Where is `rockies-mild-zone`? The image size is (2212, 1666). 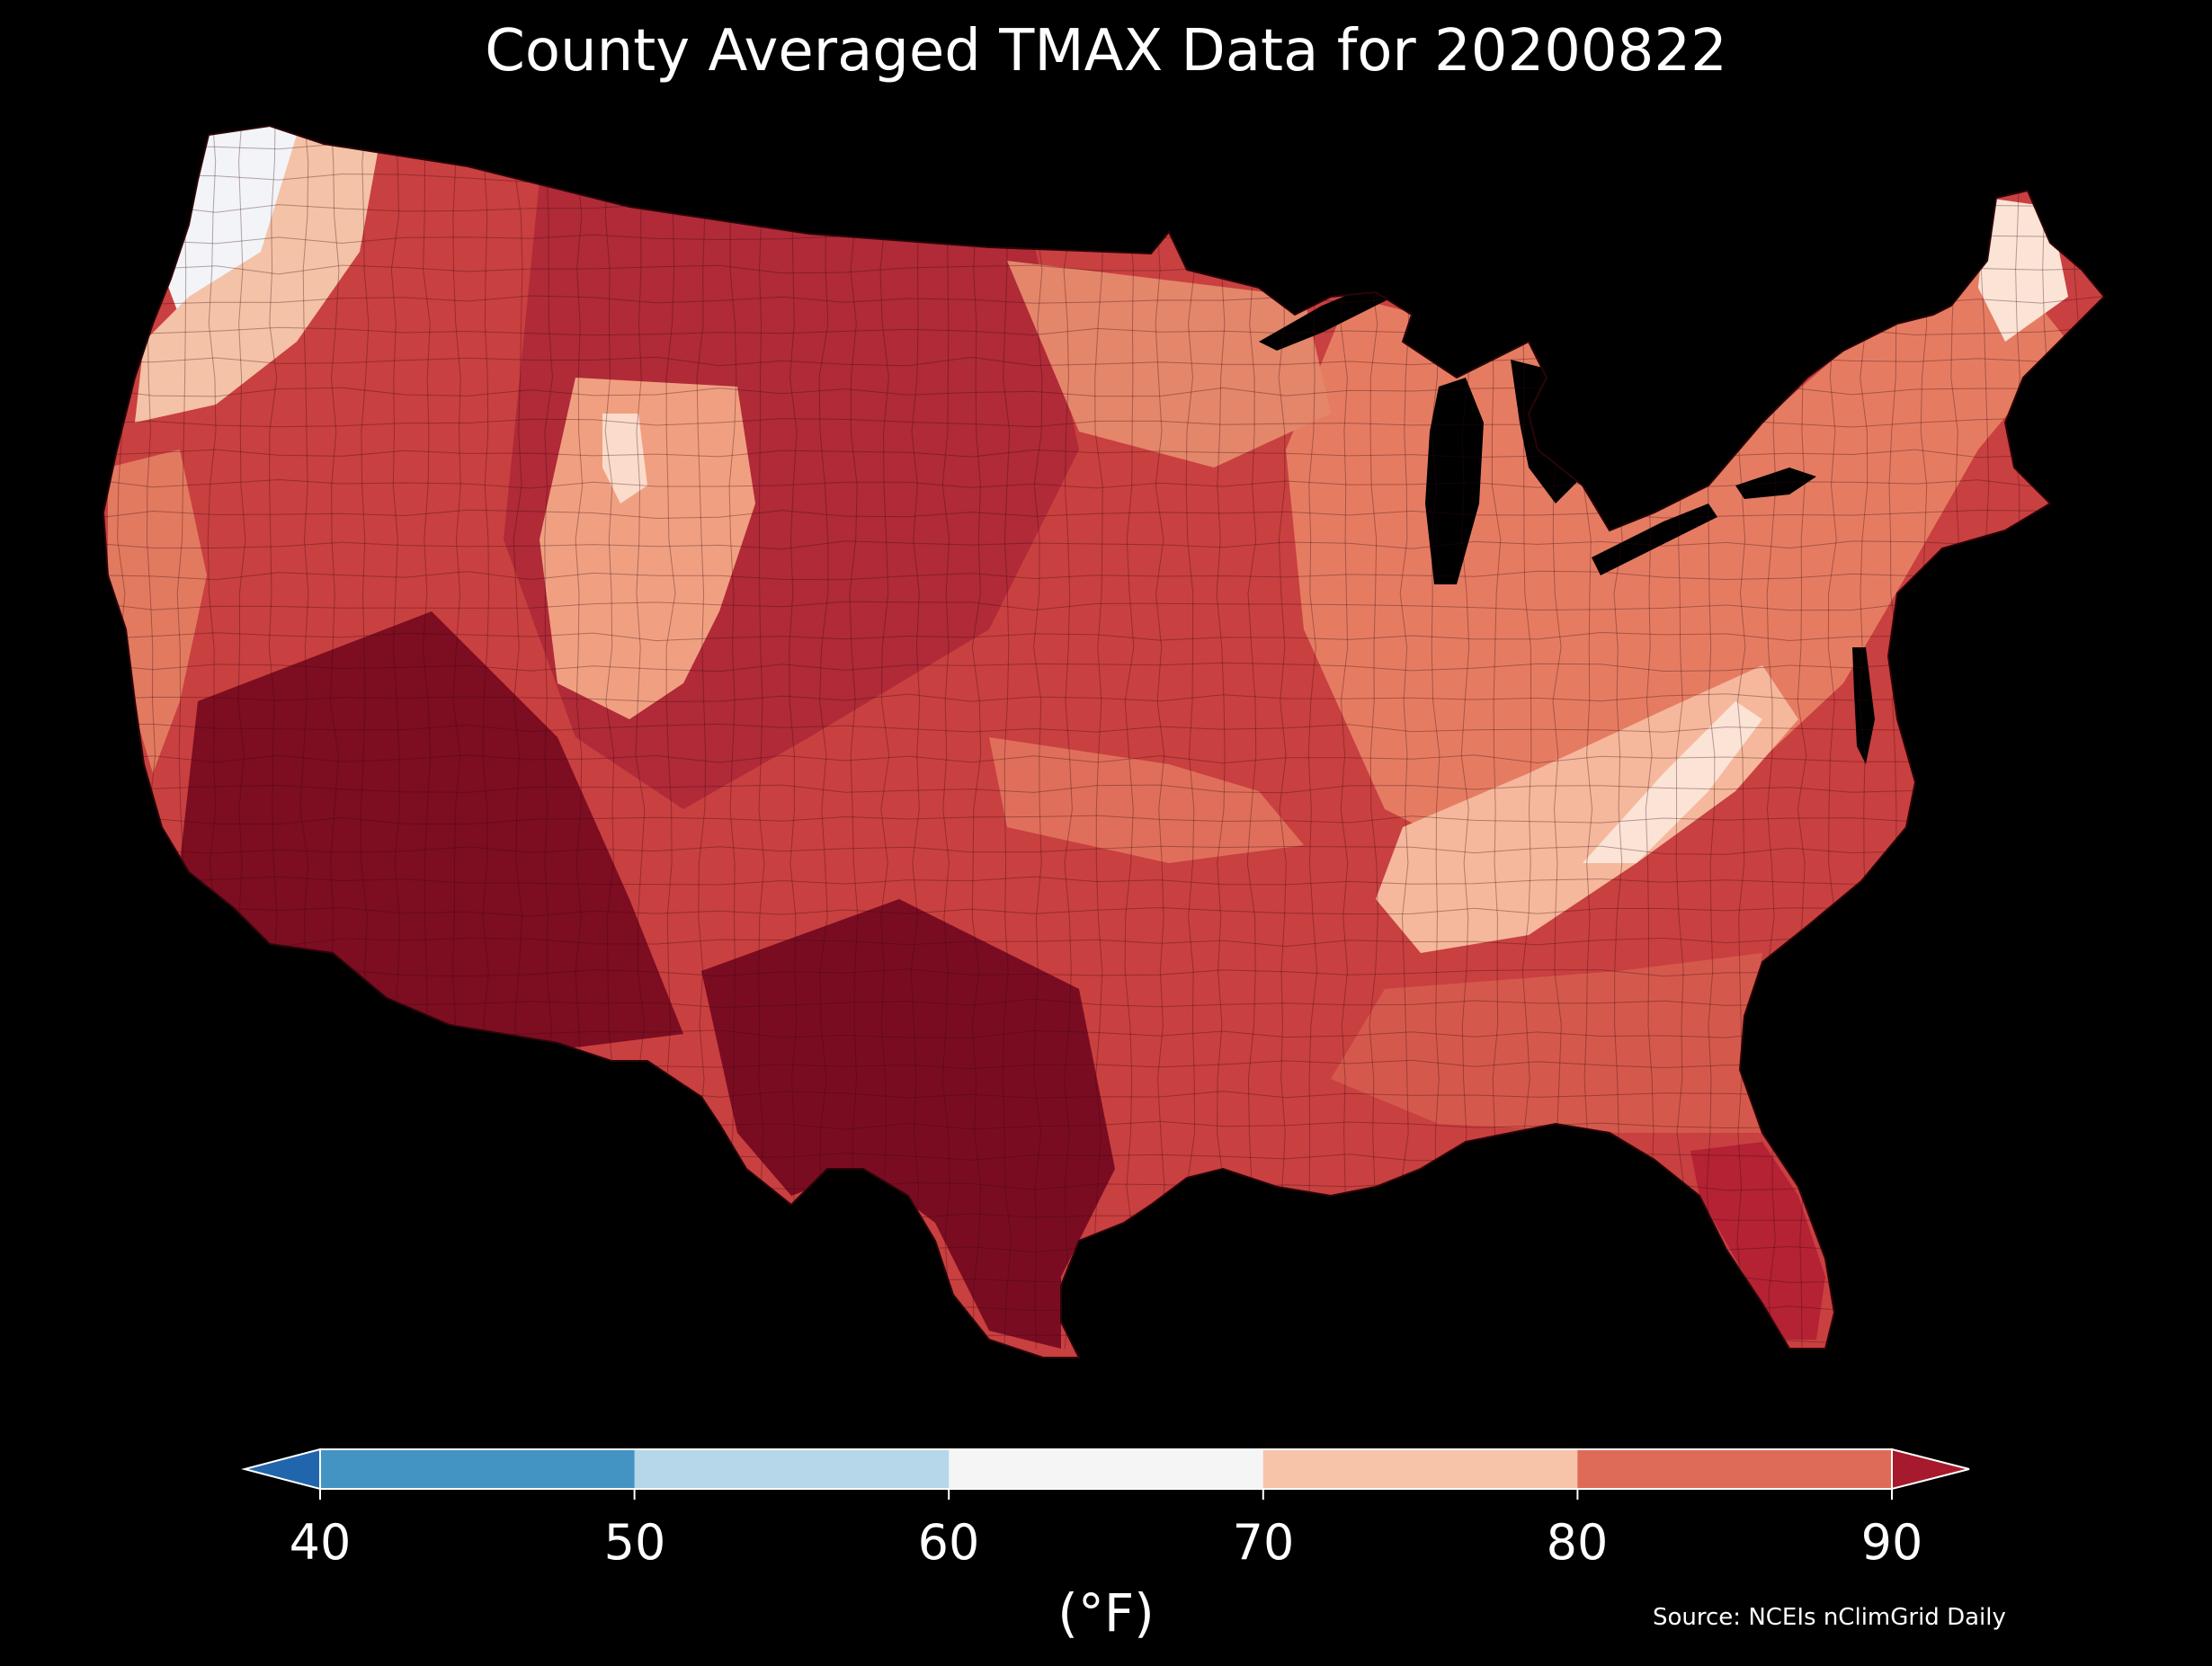 rockies-mild-zone is located at coordinates (647, 549).